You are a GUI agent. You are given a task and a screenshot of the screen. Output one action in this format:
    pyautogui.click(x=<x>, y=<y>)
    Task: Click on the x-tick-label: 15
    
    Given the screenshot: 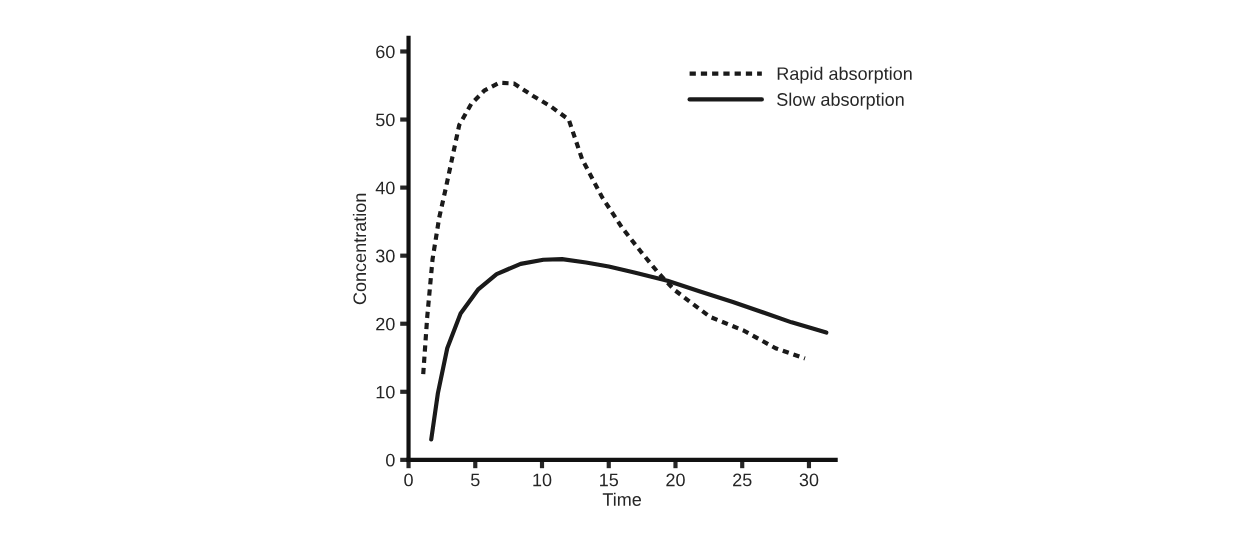 What is the action you would take?
    pyautogui.click(x=609, y=480)
    